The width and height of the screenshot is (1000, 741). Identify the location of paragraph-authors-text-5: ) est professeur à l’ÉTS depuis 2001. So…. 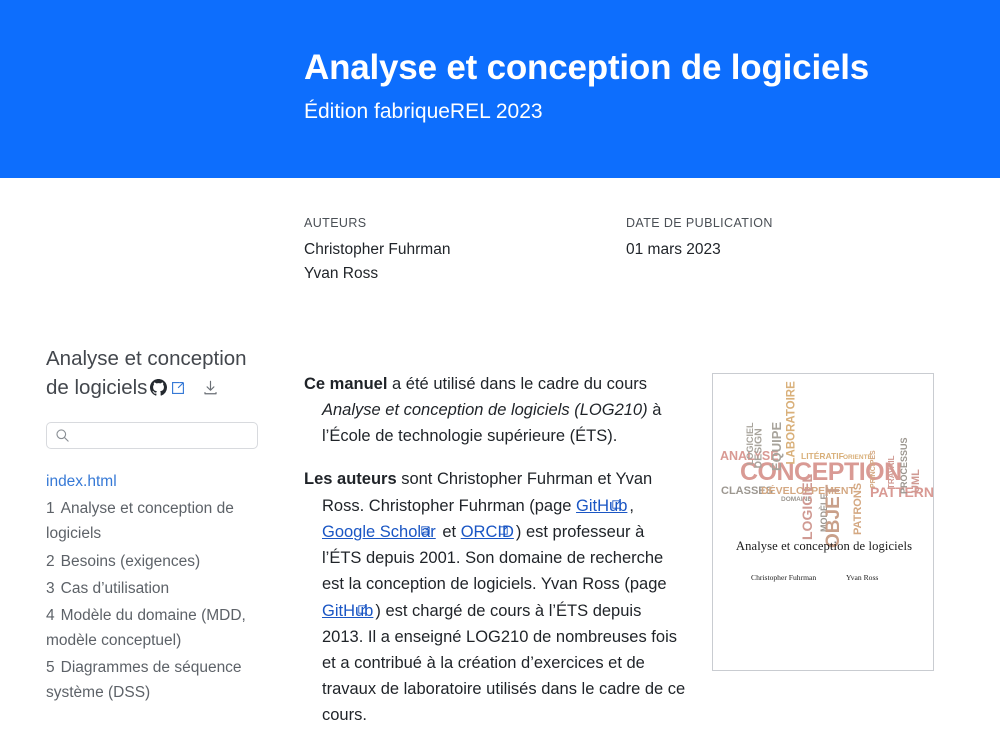
(493, 558).